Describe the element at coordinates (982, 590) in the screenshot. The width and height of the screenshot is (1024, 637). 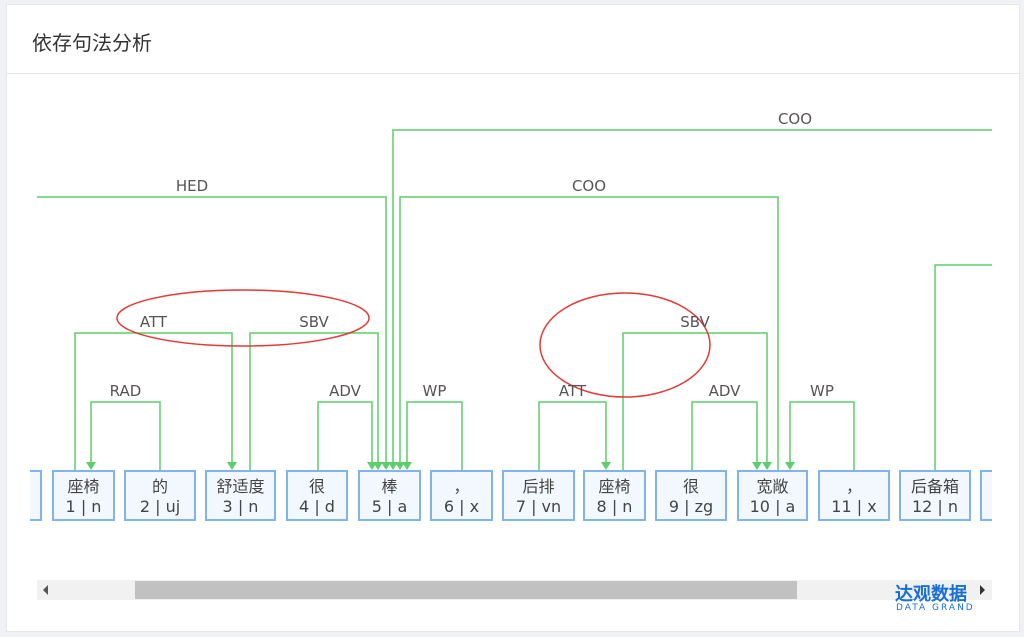
I see `scroll-right-icon` at that location.